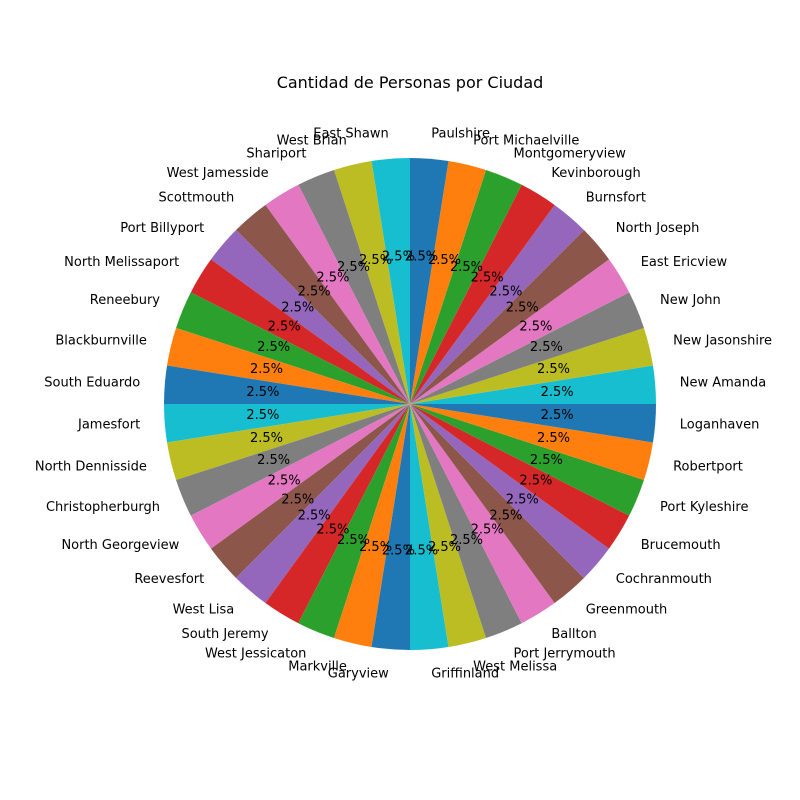  What do you see at coordinates (108, 425) in the screenshot?
I see `slice-category-label: Jamesfort` at bounding box center [108, 425].